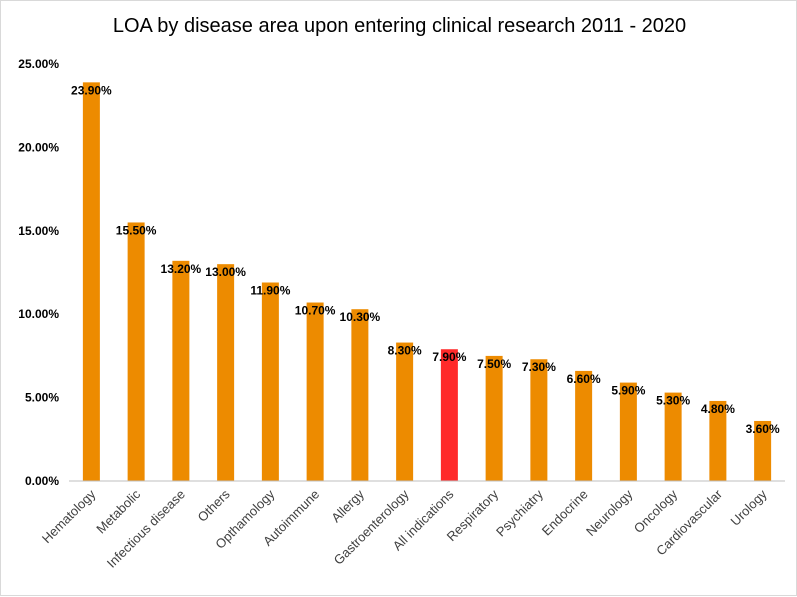 The width and height of the screenshot is (797, 597). I want to click on data-label: 13.00%, so click(225, 272).